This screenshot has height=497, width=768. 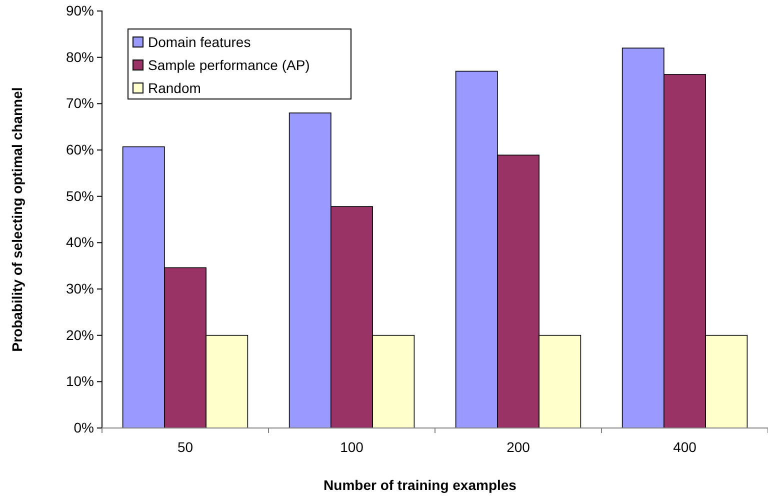 What do you see at coordinates (685, 446) in the screenshot?
I see `x-tick-label: 400` at bounding box center [685, 446].